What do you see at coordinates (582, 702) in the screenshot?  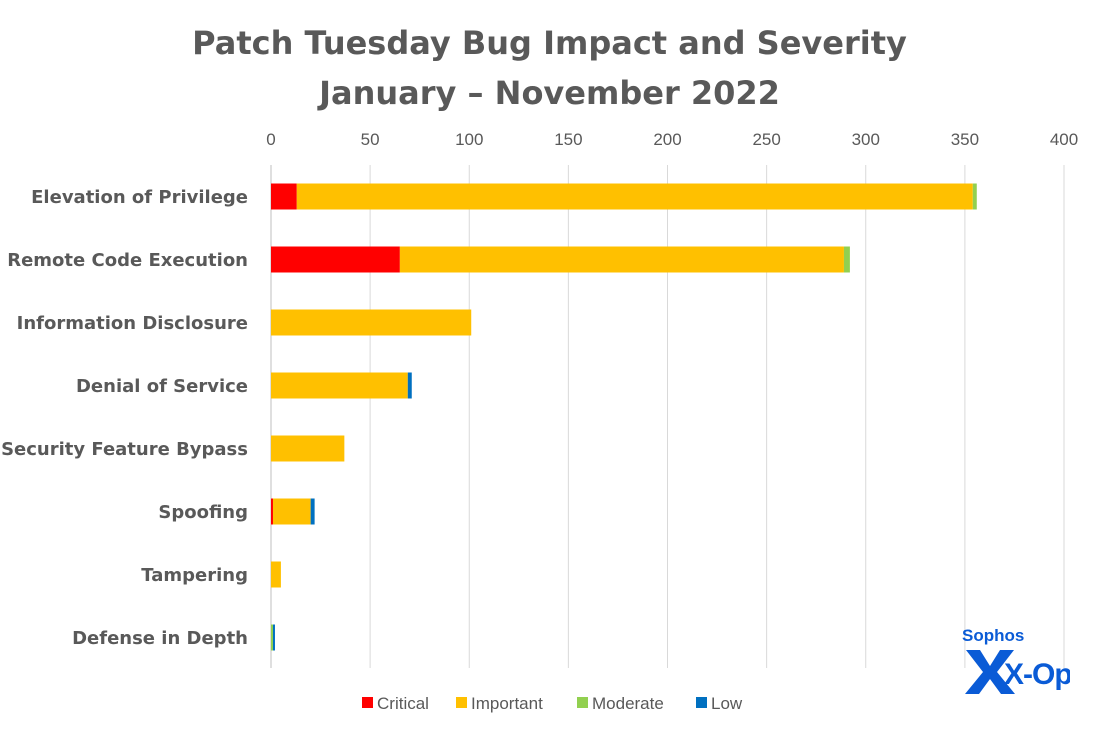 I see `legend-swatch-moderate` at bounding box center [582, 702].